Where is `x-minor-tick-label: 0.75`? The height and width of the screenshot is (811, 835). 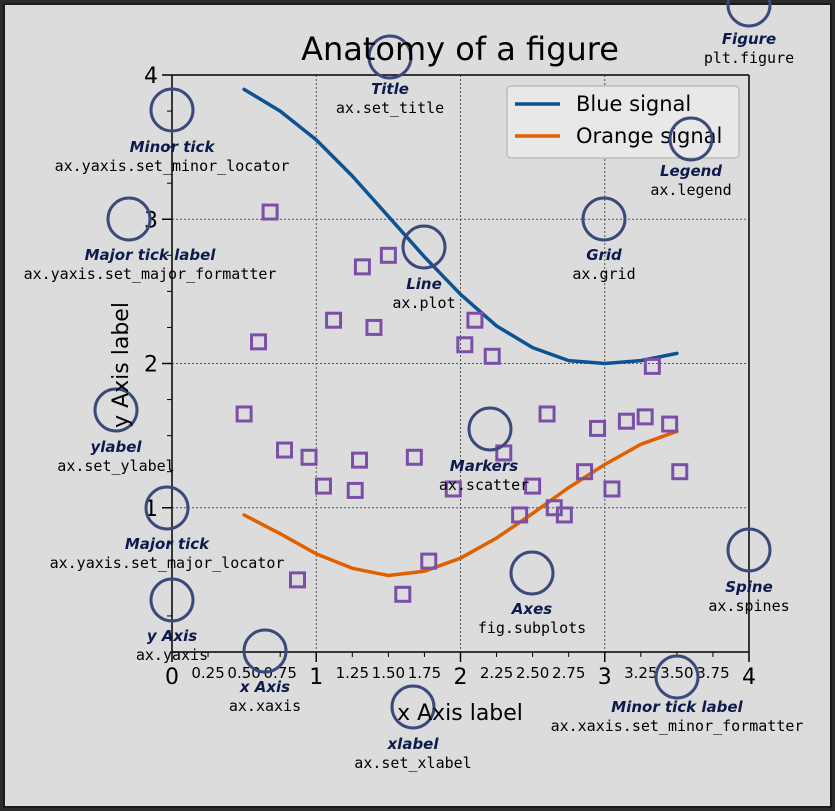
x-minor-tick-label: 0.75 is located at coordinates (279, 673).